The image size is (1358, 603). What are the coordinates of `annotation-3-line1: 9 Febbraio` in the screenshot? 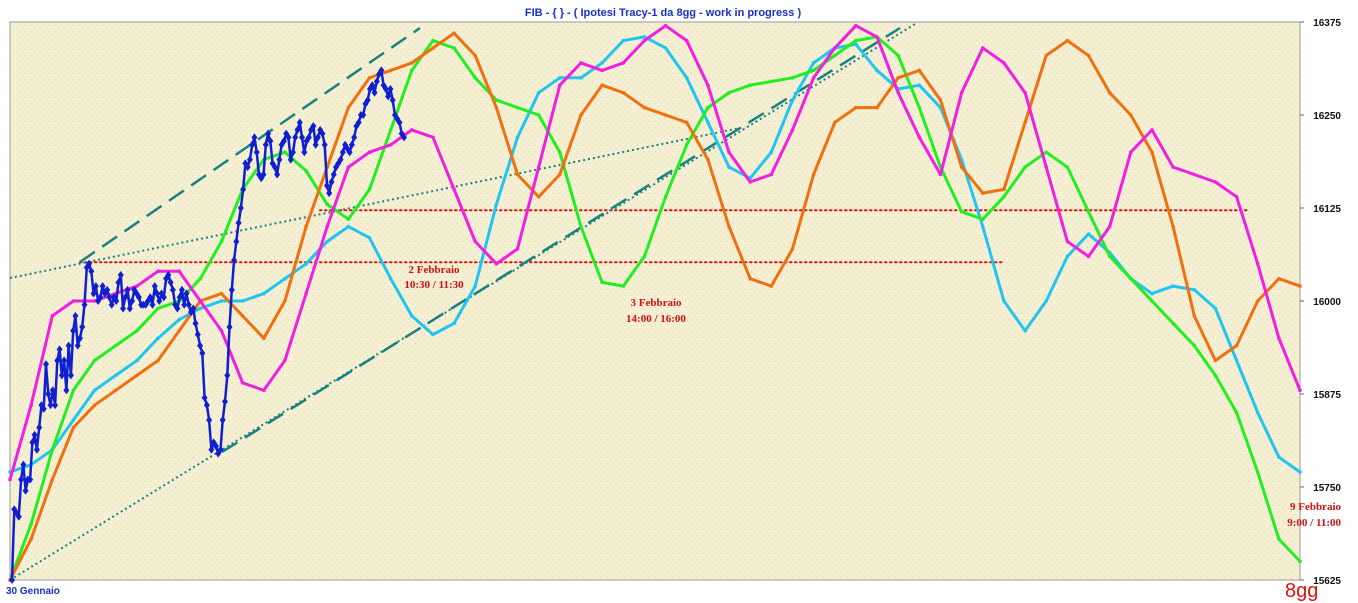 It's located at (1316, 507).